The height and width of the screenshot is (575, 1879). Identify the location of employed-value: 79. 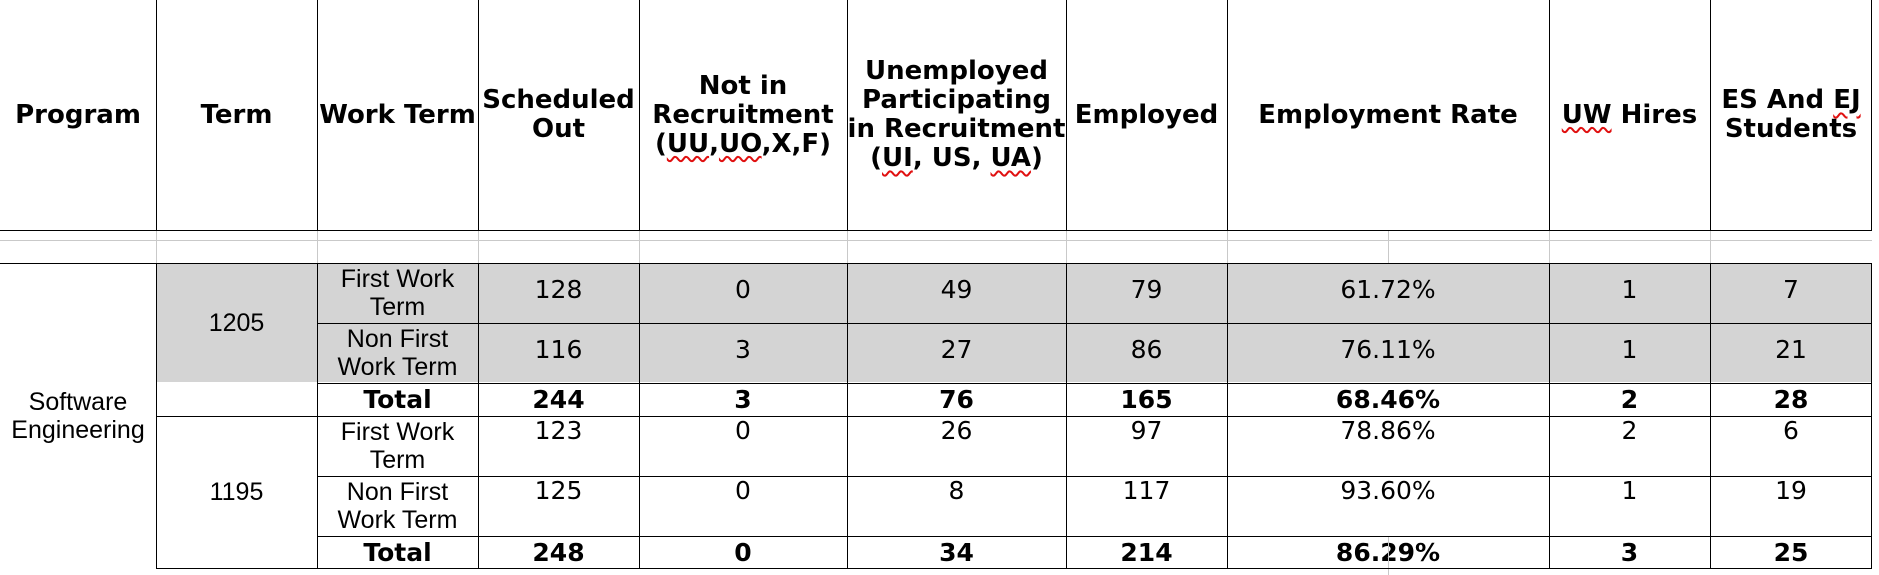
(1146, 289).